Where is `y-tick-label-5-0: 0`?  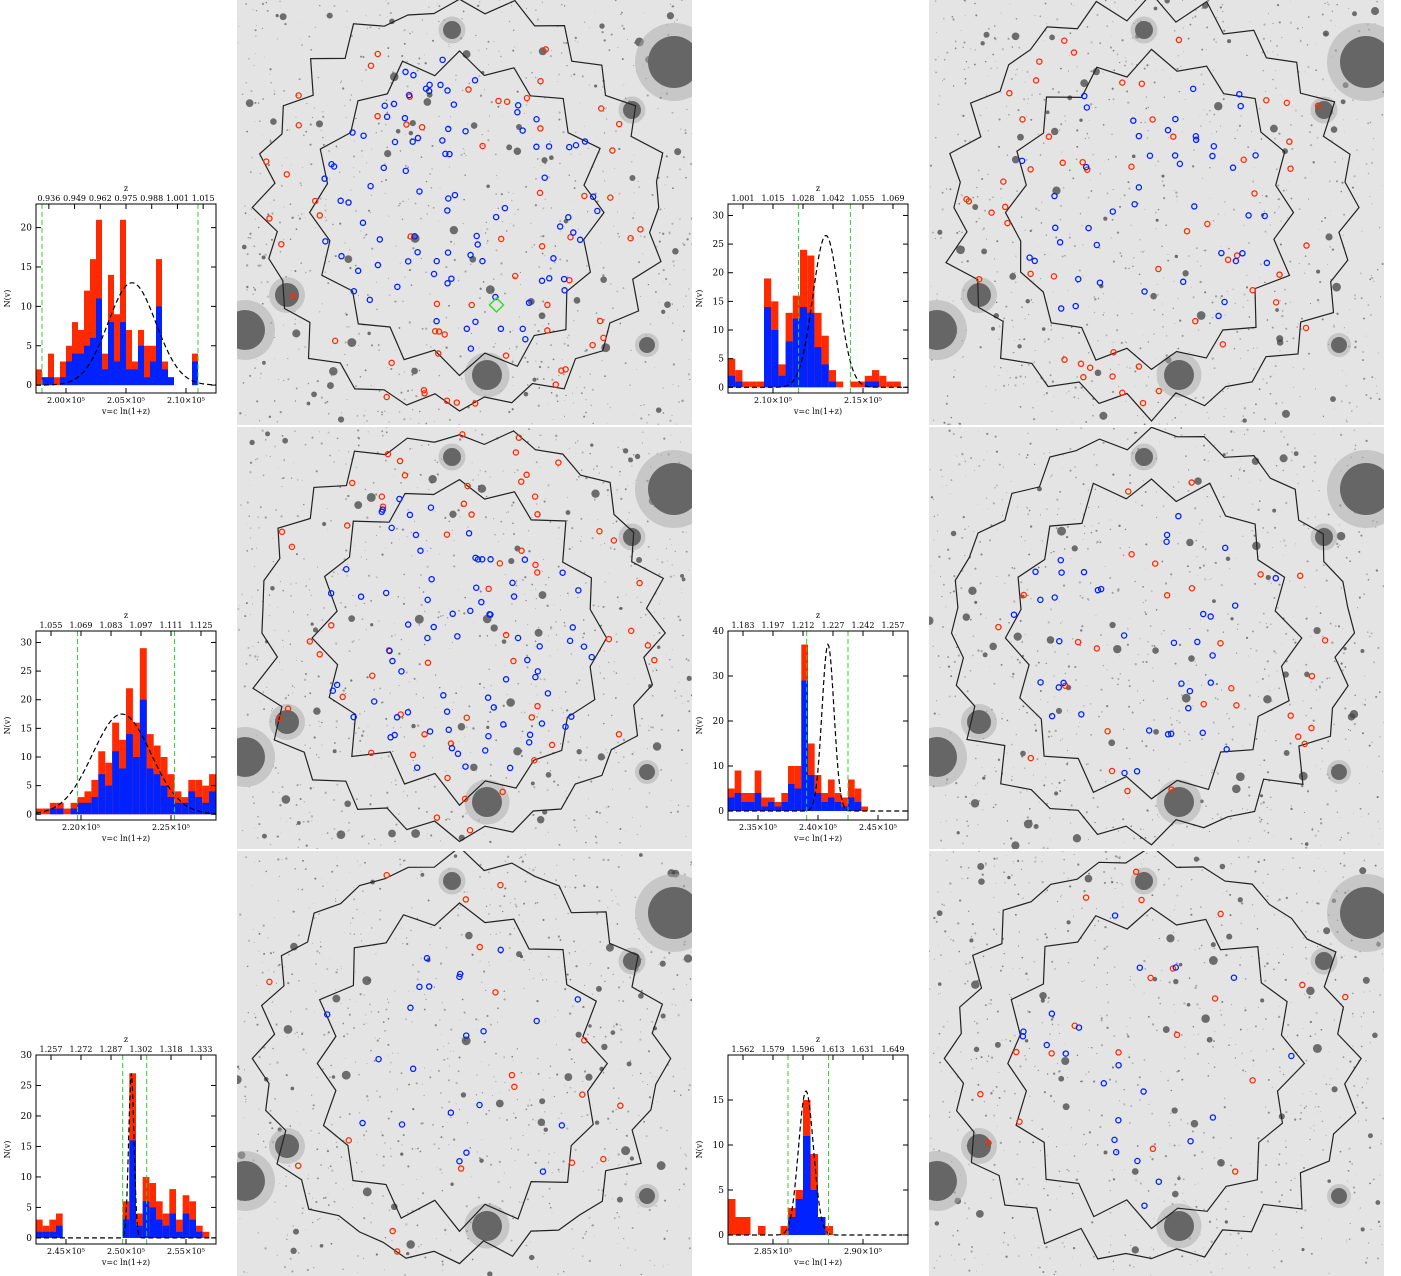
y-tick-label-5-0: 0 is located at coordinates (29, 1239).